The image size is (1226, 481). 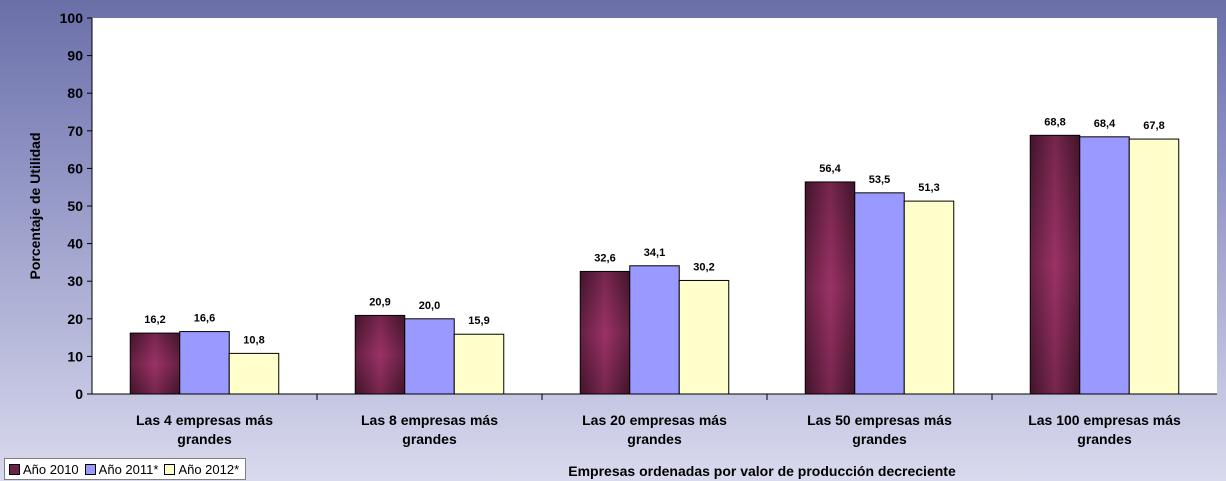 What do you see at coordinates (75, 93) in the screenshot?
I see `y-tick-label: 80` at bounding box center [75, 93].